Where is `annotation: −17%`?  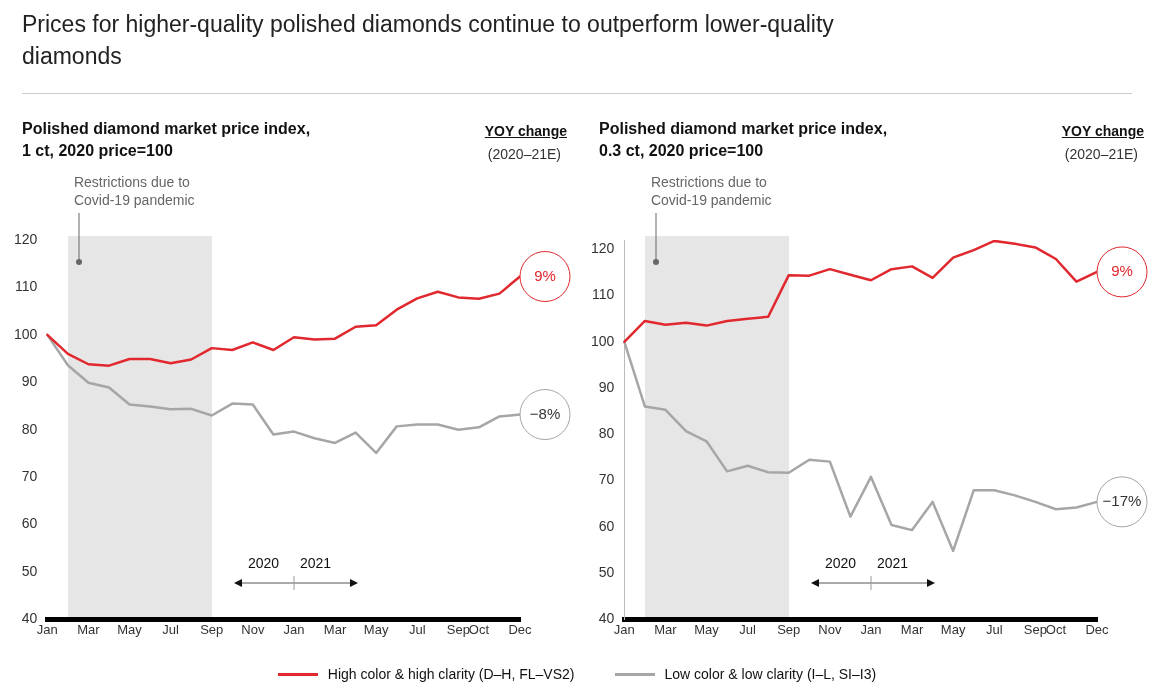 annotation: −17% is located at coordinates (1122, 501).